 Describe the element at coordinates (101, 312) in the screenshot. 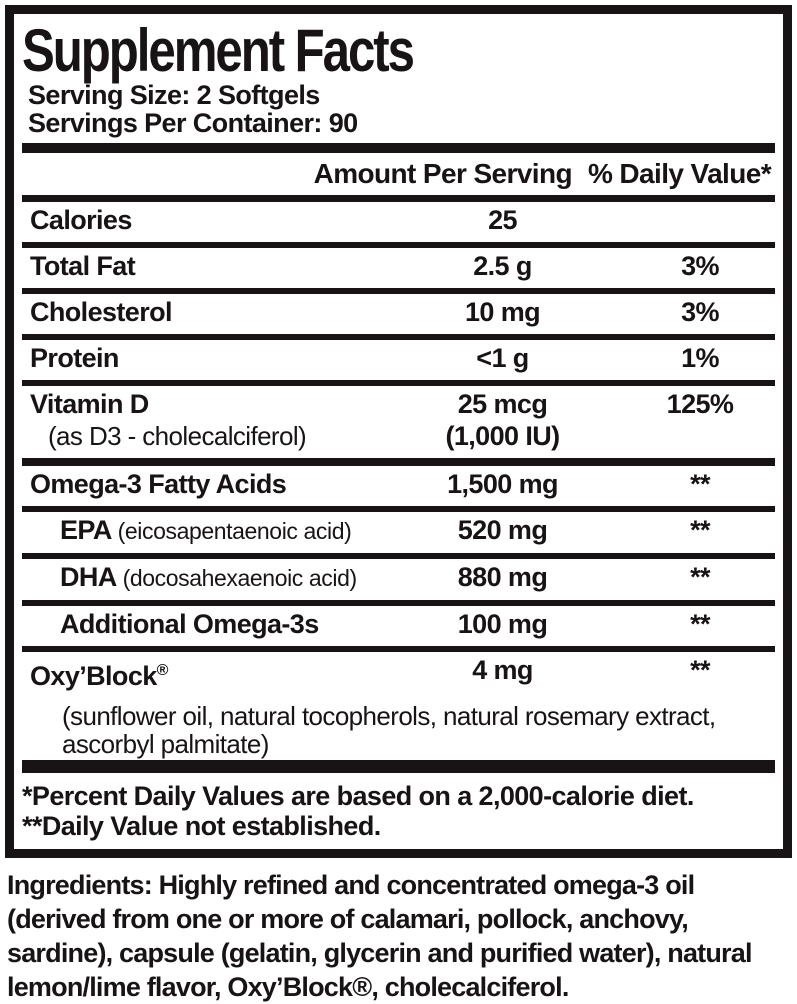

I see `nutrient-name: Cholesterol` at that location.